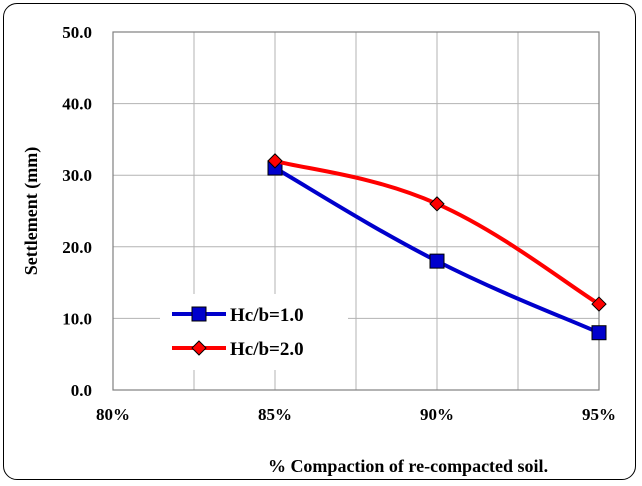 The width and height of the screenshot is (642, 486). I want to click on x-tick-label: 85%, so click(275, 414).